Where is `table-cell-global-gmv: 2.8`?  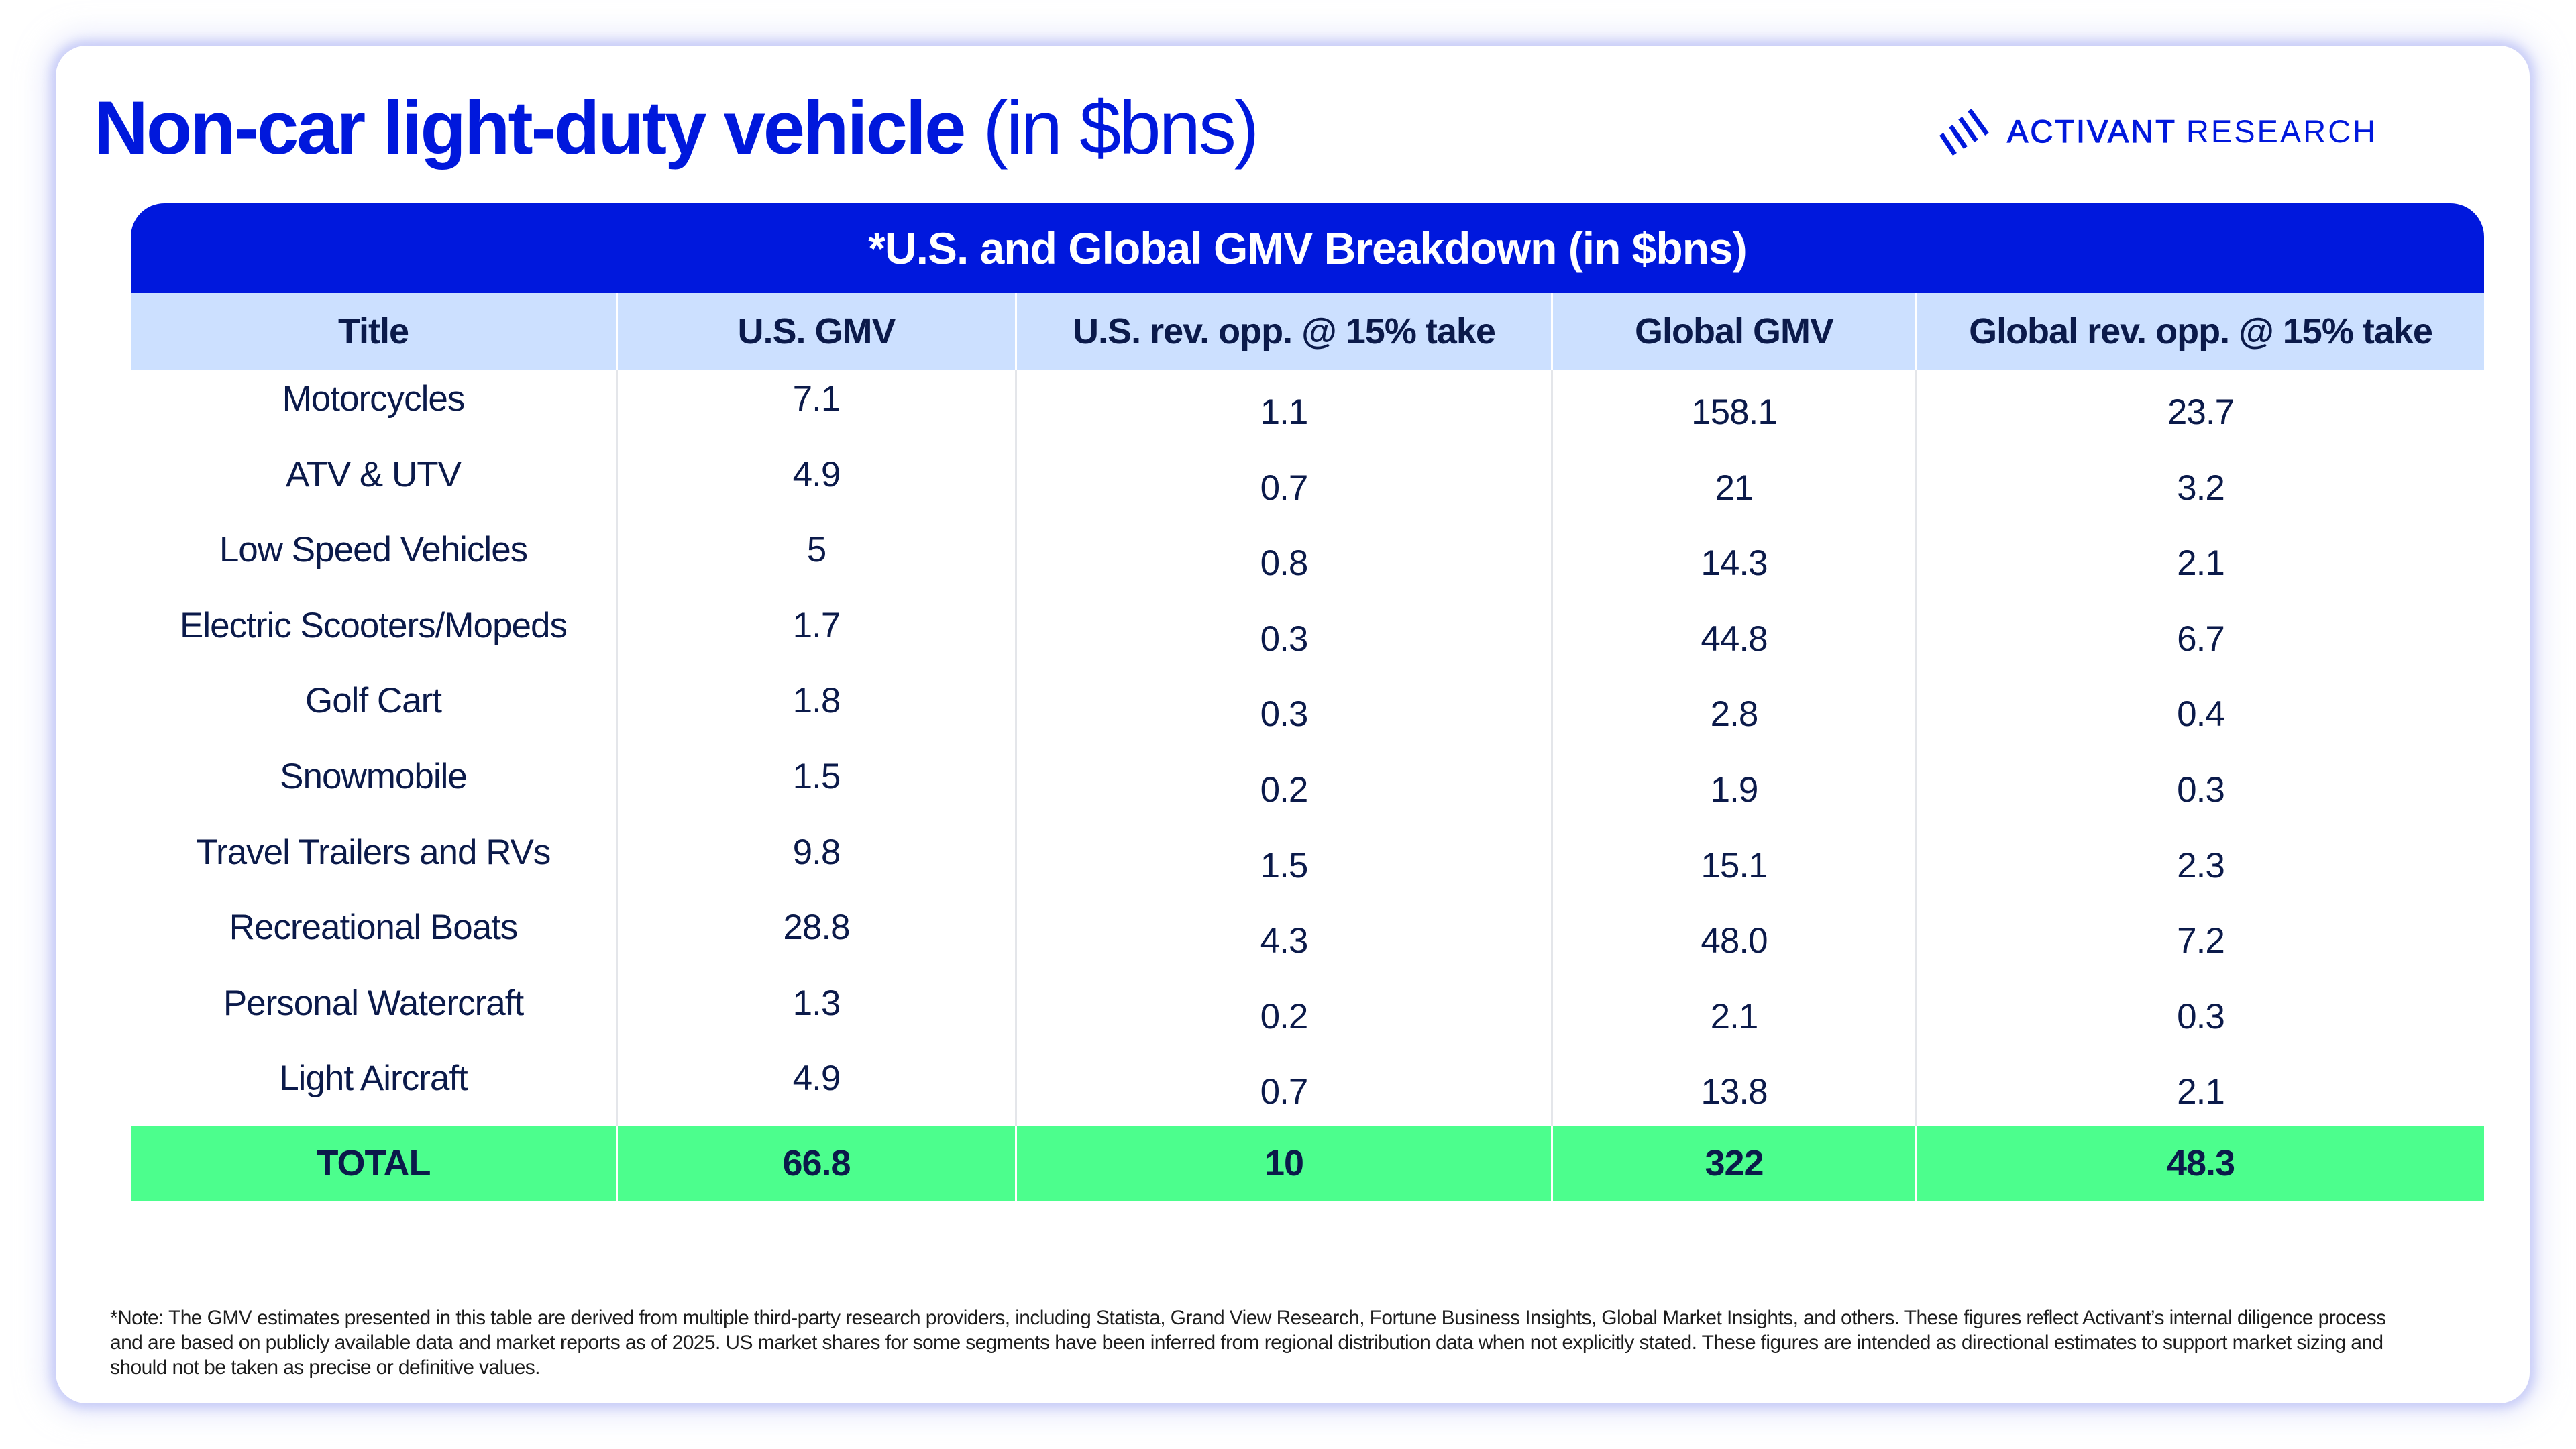 table-cell-global-gmv: 2.8 is located at coordinates (1733, 710).